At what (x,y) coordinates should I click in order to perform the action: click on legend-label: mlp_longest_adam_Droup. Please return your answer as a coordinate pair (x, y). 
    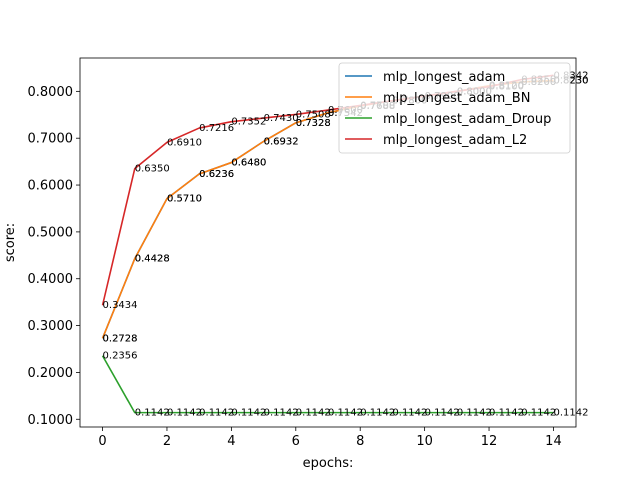
    Looking at the image, I should click on (467, 119).